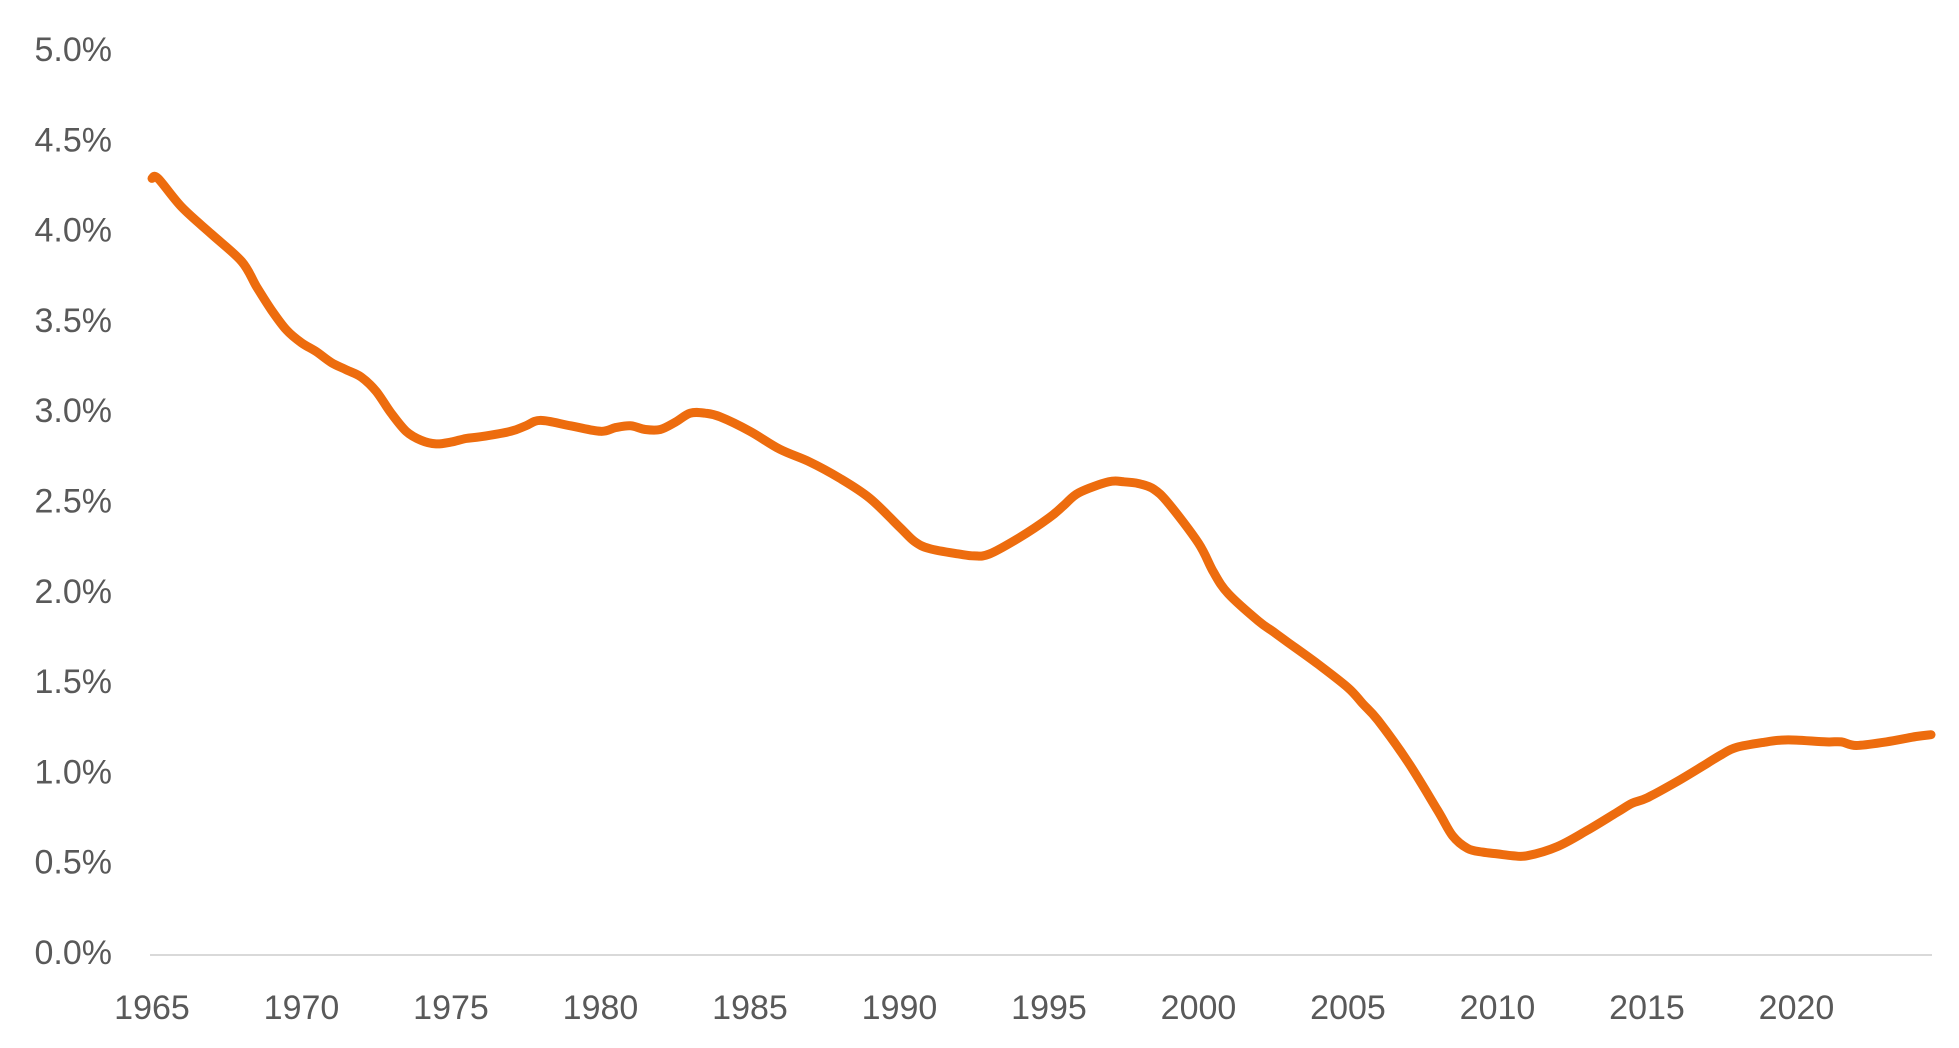 The image size is (1959, 1048). I want to click on y-tick-label: 3.0%, so click(74, 411).